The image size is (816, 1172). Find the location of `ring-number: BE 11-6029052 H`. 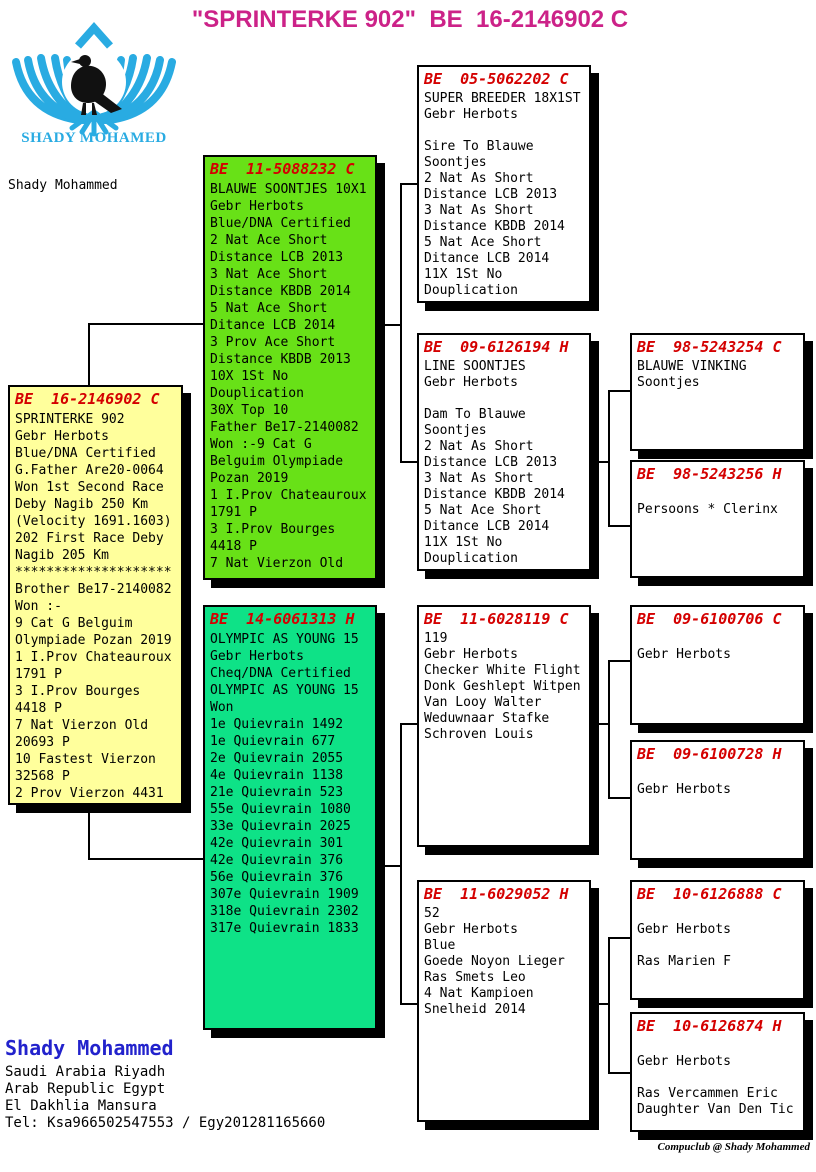

ring-number: BE 11-6029052 H is located at coordinates (496, 894).